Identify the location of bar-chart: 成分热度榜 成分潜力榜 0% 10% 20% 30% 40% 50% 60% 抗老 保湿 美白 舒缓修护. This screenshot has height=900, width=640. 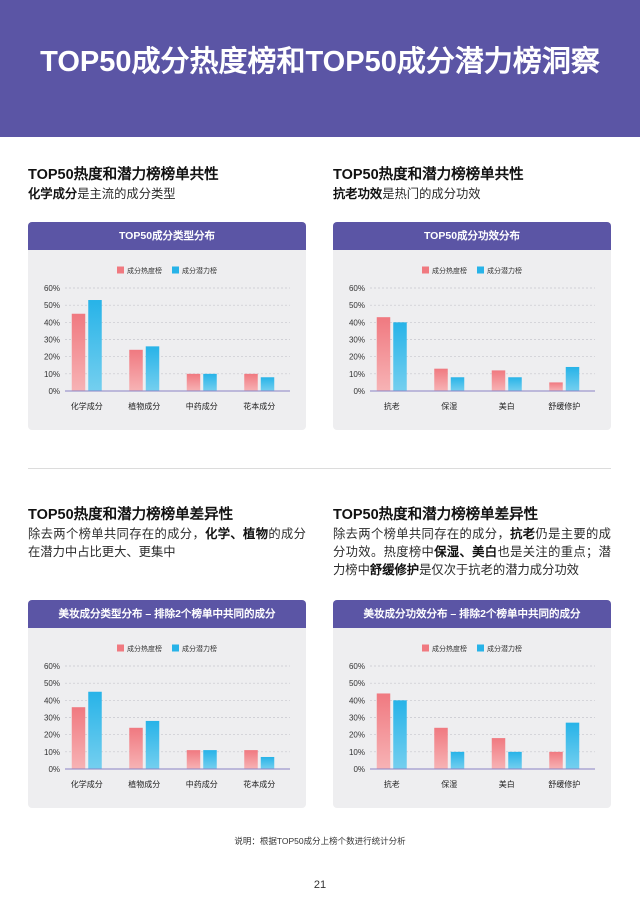
(472, 716).